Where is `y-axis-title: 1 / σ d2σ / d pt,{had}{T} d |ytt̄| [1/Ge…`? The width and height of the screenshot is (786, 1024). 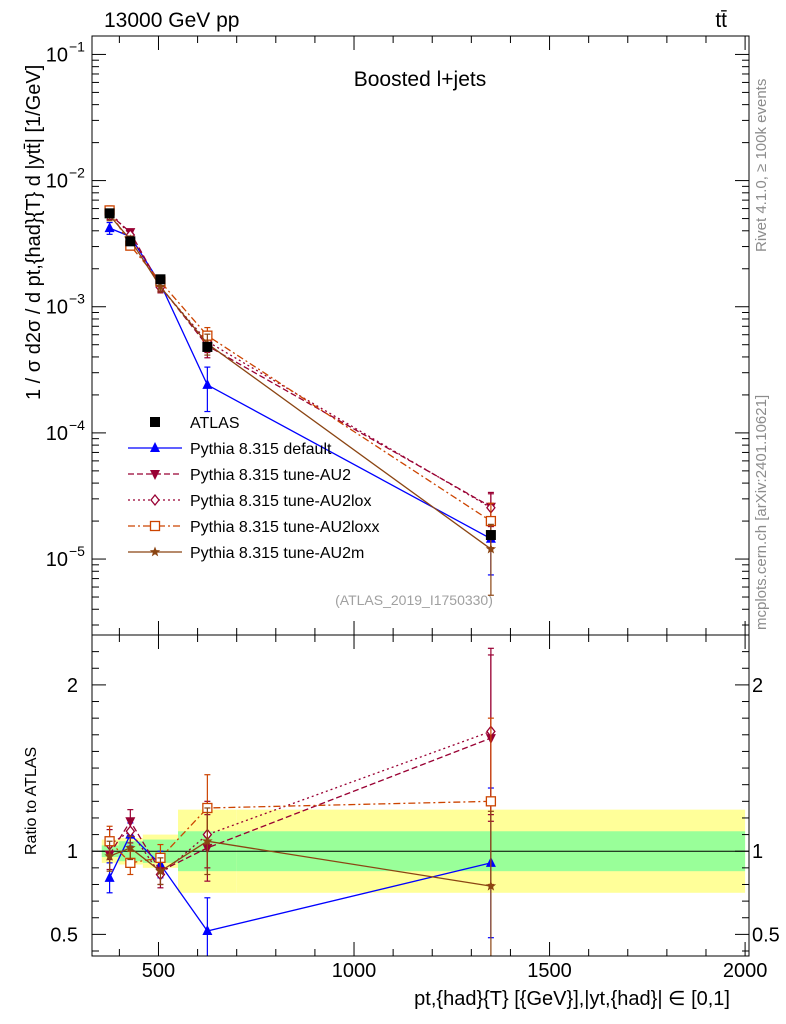 y-axis-title: 1 / σ d2σ / d pt,{had}{T} d |ytt̄| [1/Ge… is located at coordinates (34, 232).